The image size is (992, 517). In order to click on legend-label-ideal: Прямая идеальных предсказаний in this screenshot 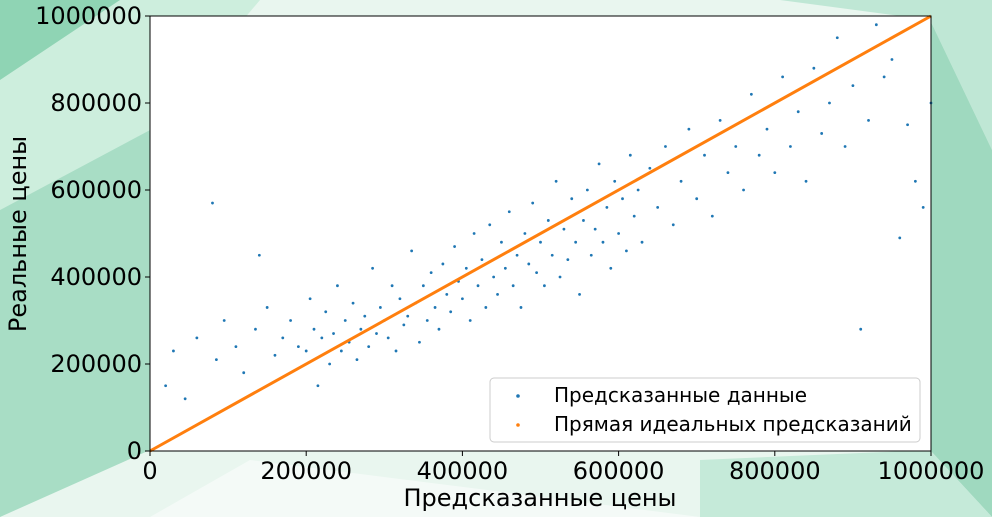, I will do `click(733, 424)`.